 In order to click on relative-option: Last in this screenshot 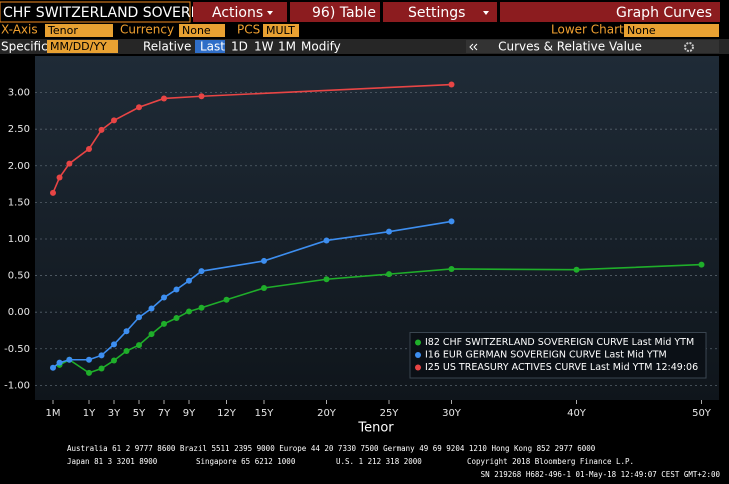, I will do `click(212, 47)`.